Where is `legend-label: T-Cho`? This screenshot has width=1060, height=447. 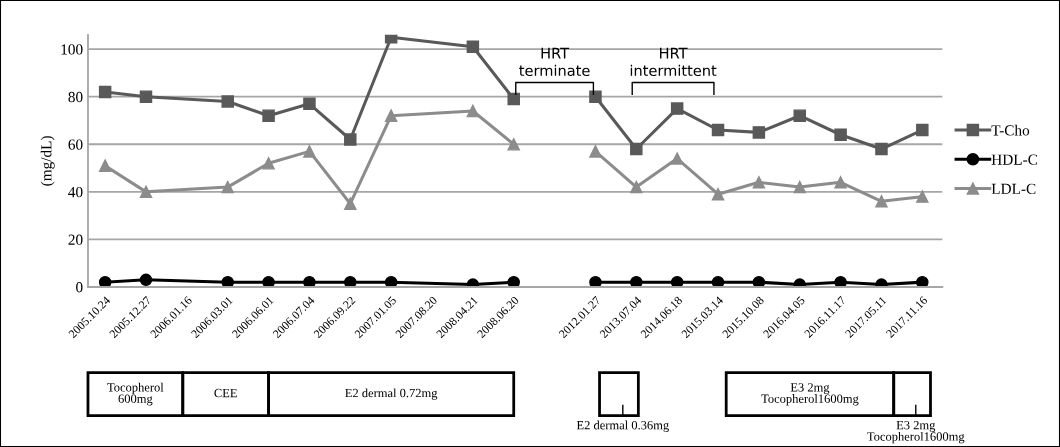 legend-label: T-Cho is located at coordinates (1010, 130).